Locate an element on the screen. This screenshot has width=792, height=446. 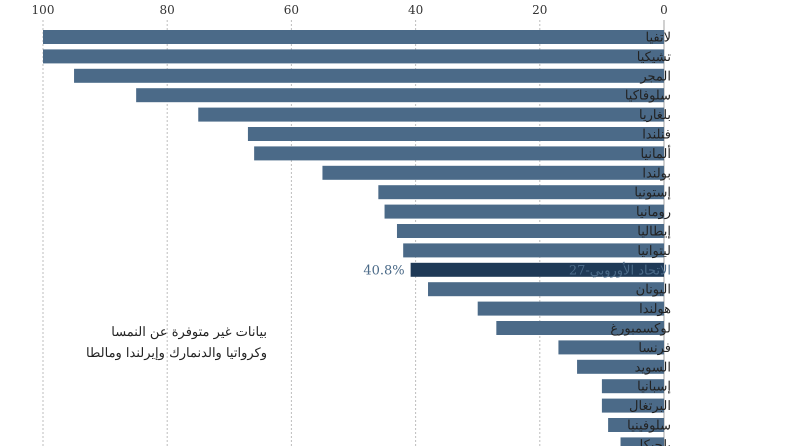
category-label: إيطاليا is located at coordinates (654, 232).